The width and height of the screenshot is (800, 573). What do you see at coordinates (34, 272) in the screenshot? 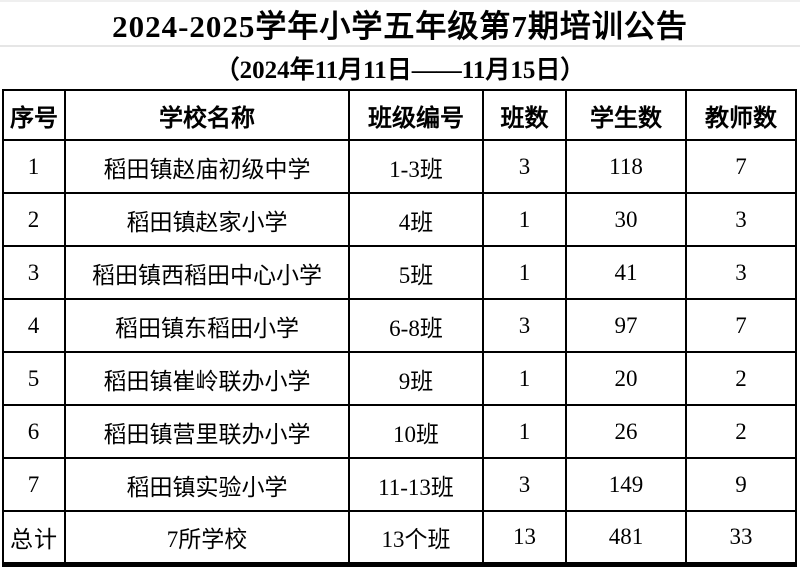
I see `cell-index: 3` at bounding box center [34, 272].